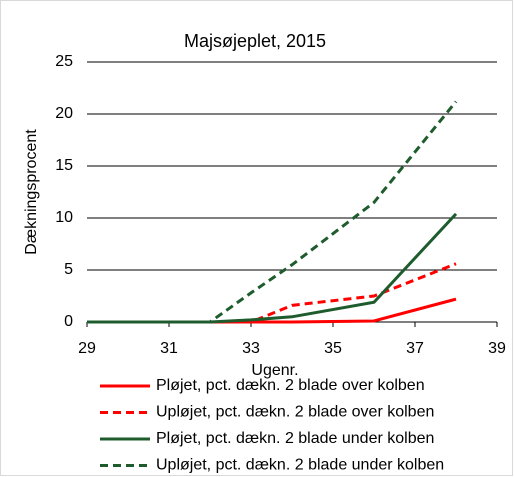  Describe the element at coordinates (497, 348) in the screenshot. I see `x-tick-label: 39` at that location.